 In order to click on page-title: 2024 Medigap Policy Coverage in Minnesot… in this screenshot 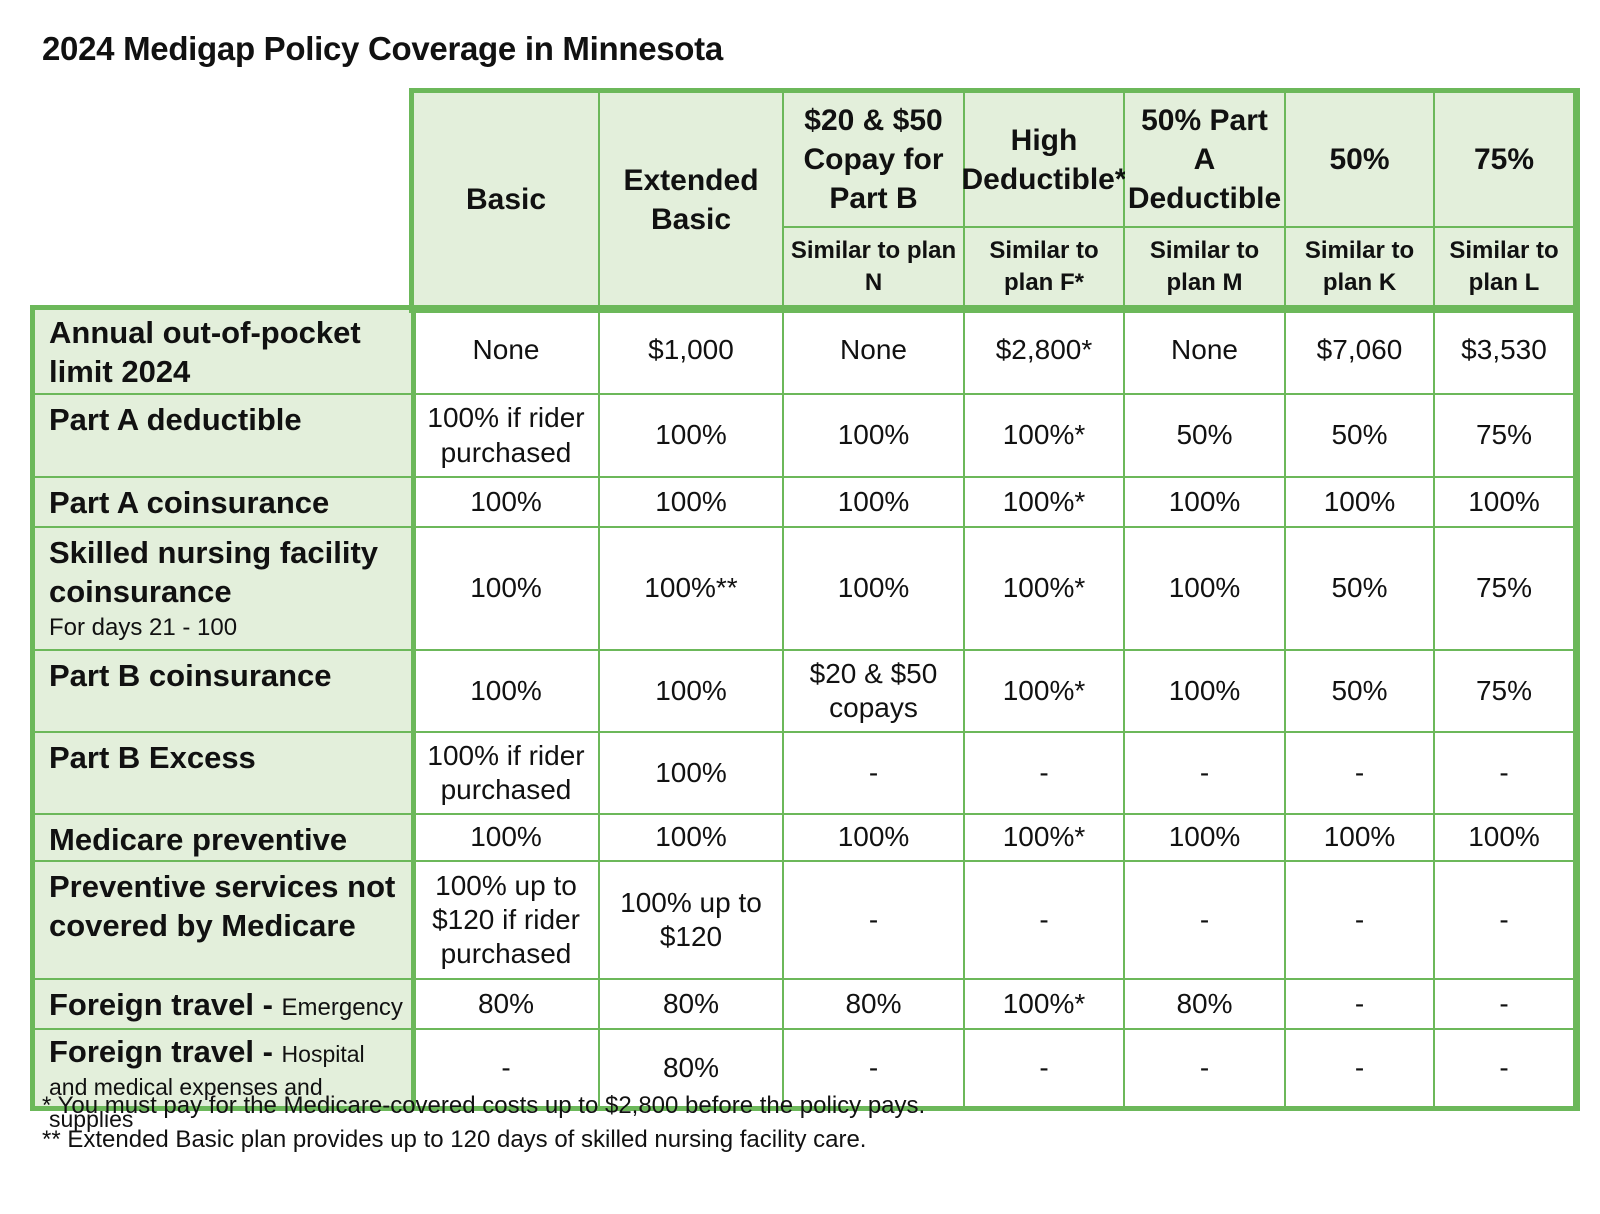, I will do `click(382, 48)`.